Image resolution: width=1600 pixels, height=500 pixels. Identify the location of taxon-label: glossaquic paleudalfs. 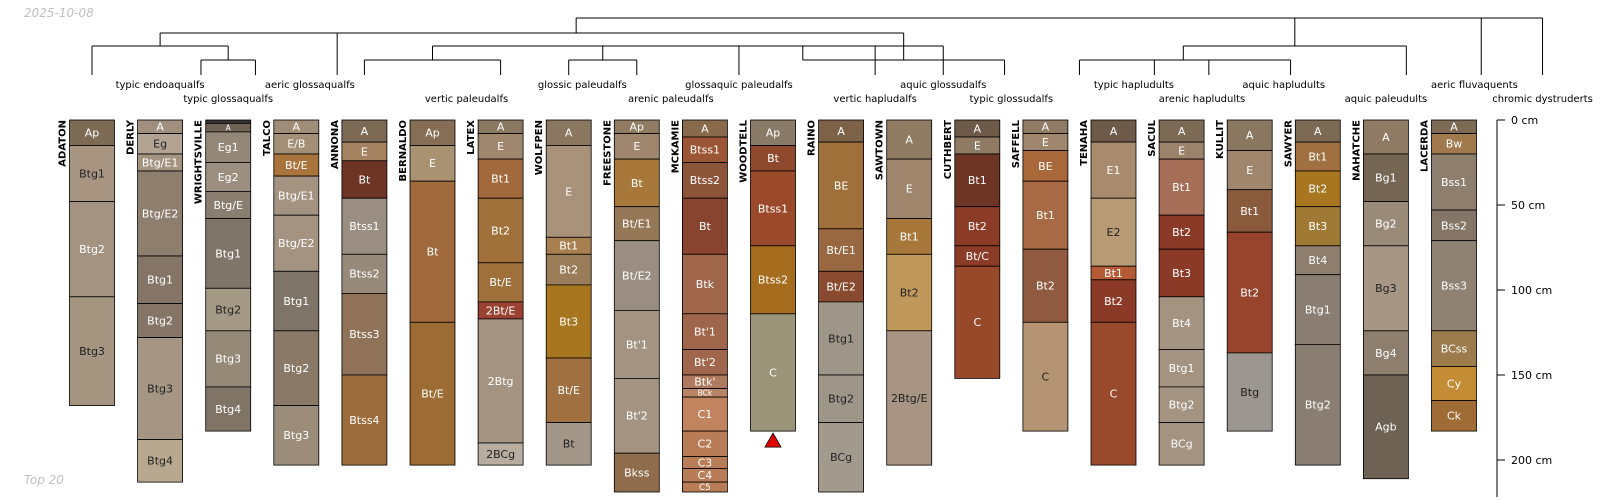
(739, 85).